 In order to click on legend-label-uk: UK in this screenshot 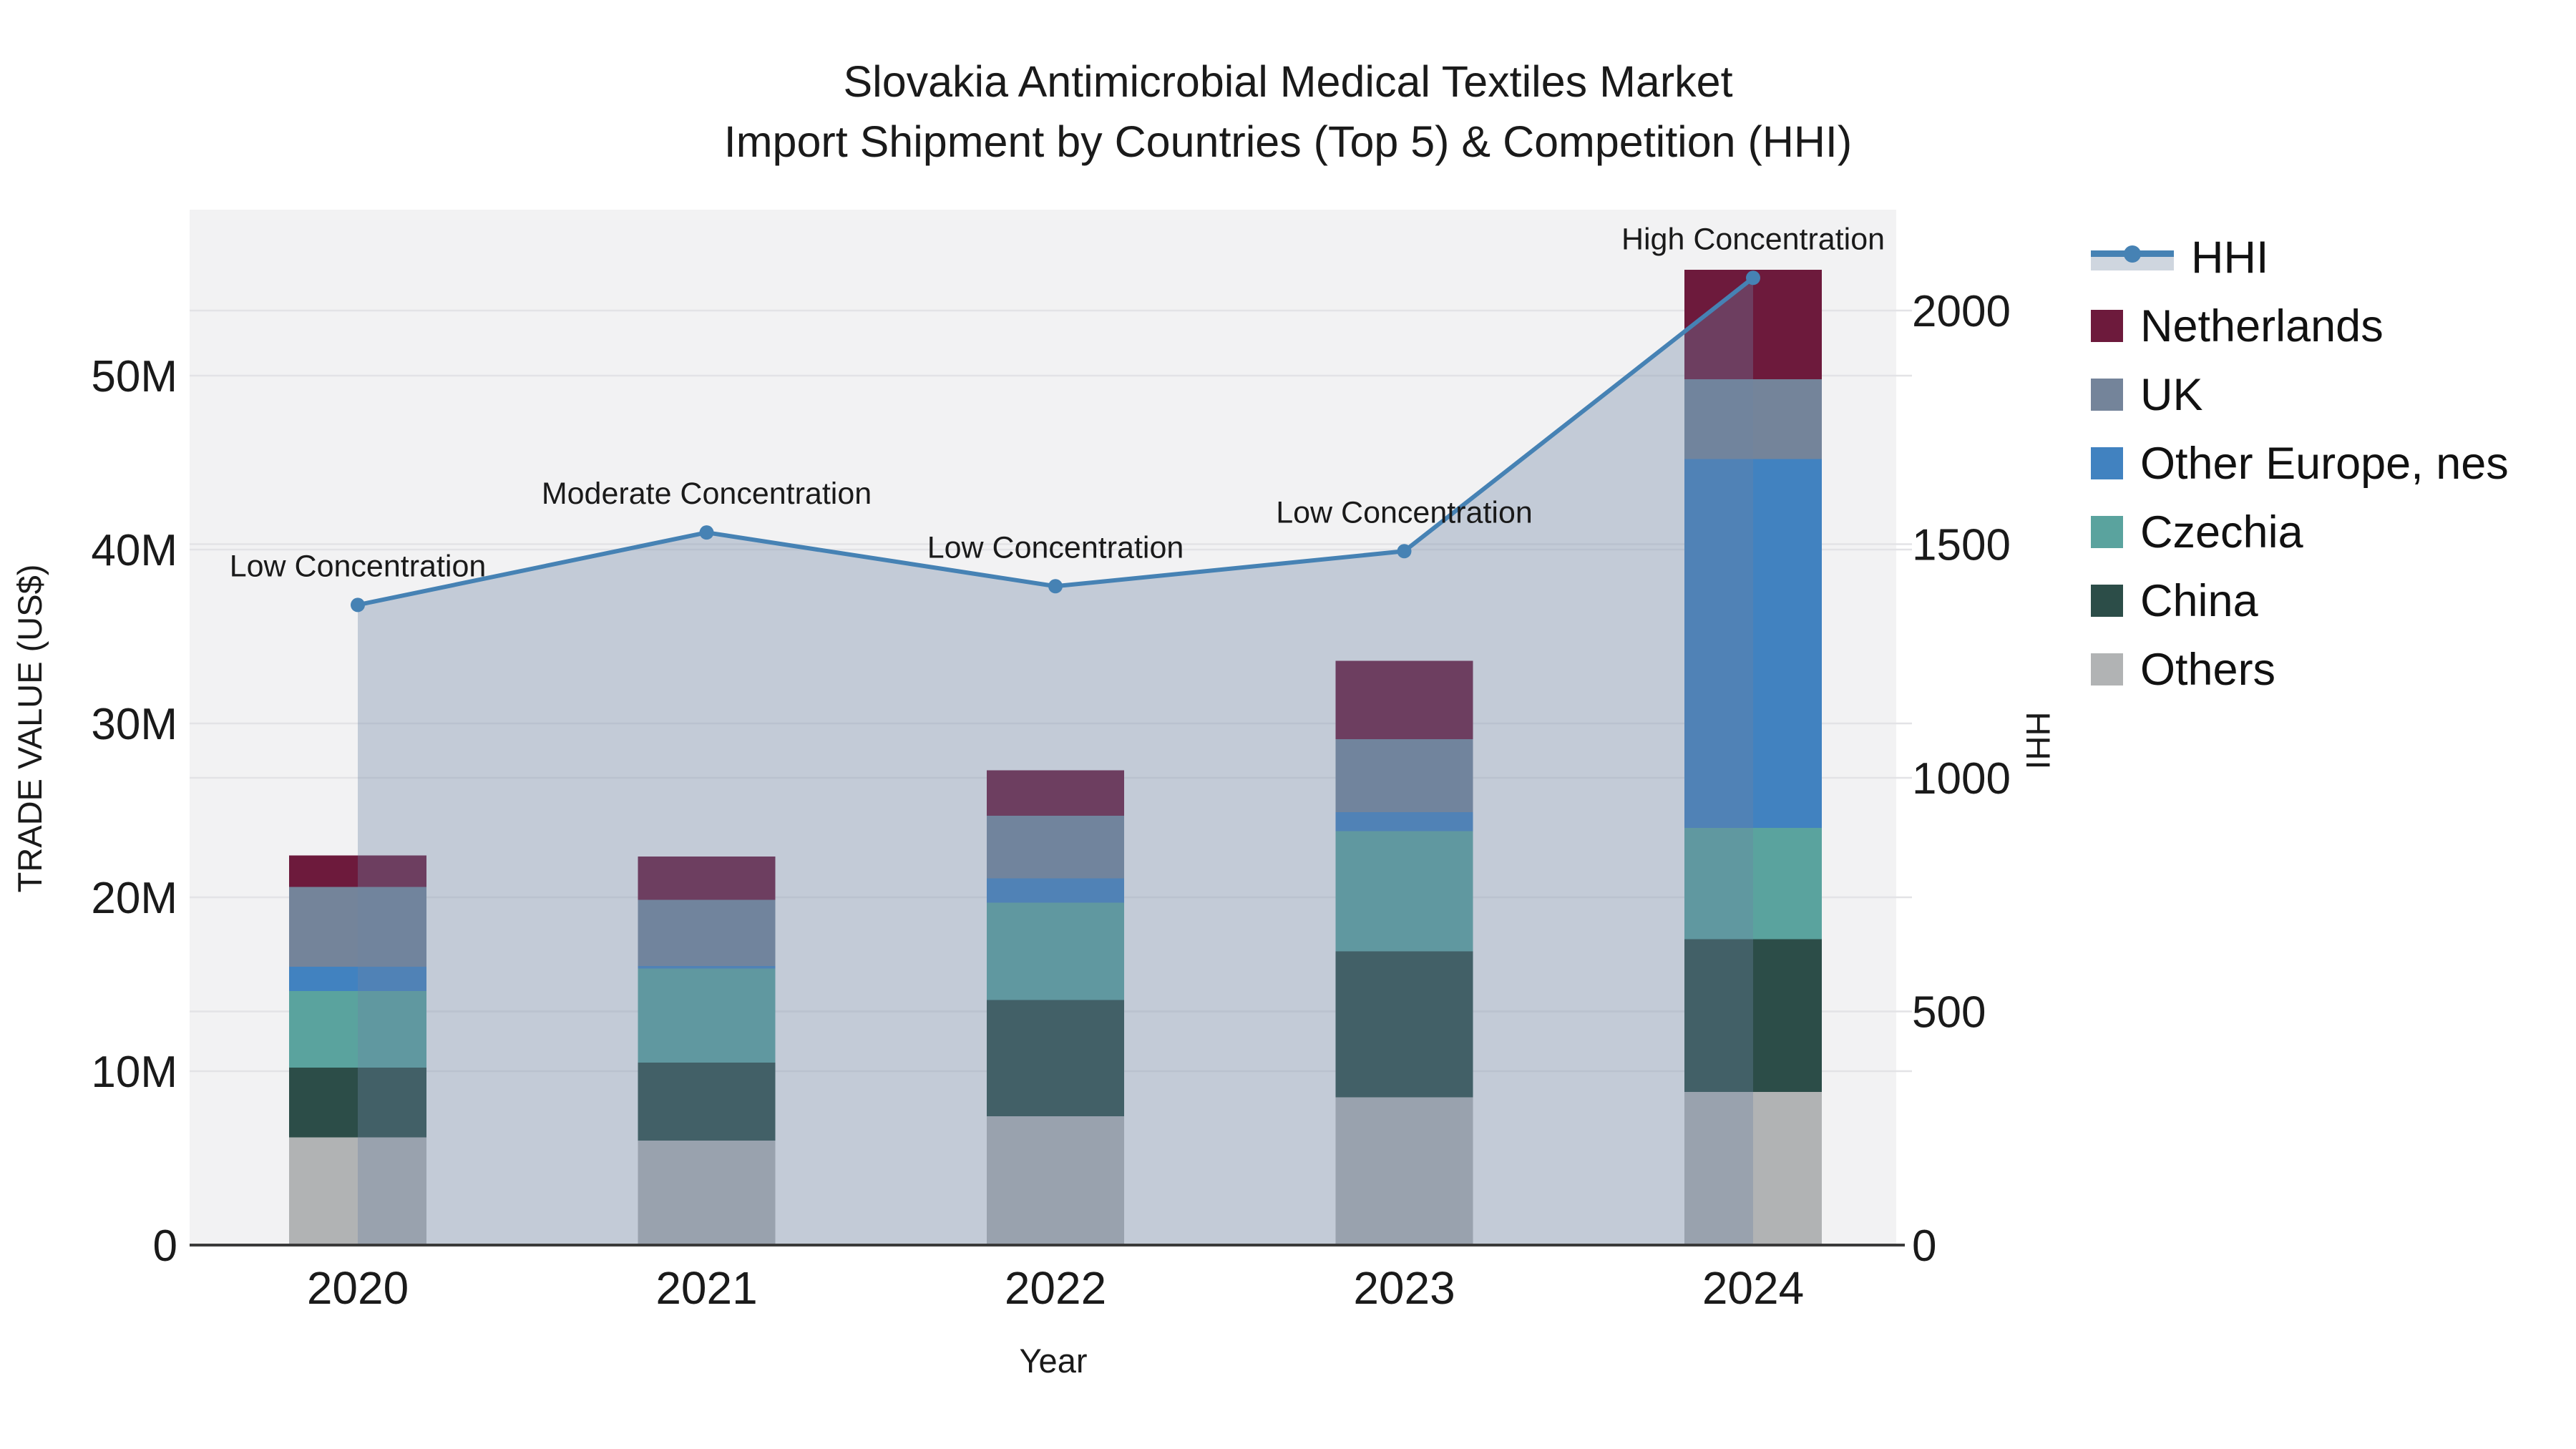, I will do `click(2171, 394)`.